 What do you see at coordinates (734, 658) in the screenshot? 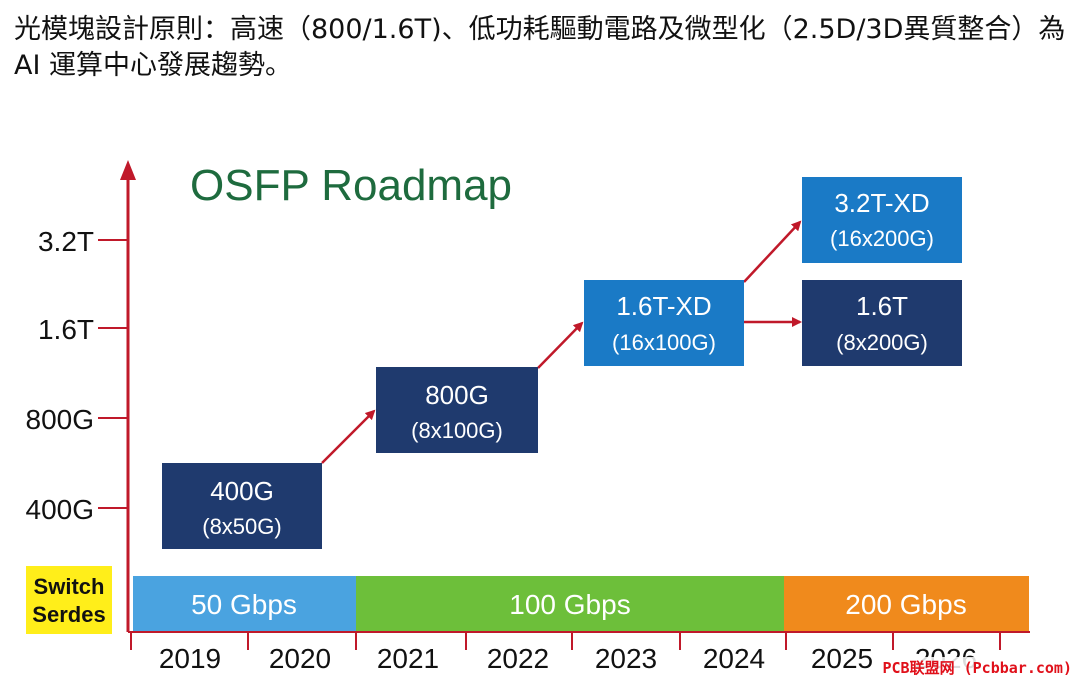
I see `year-label: 2024` at bounding box center [734, 658].